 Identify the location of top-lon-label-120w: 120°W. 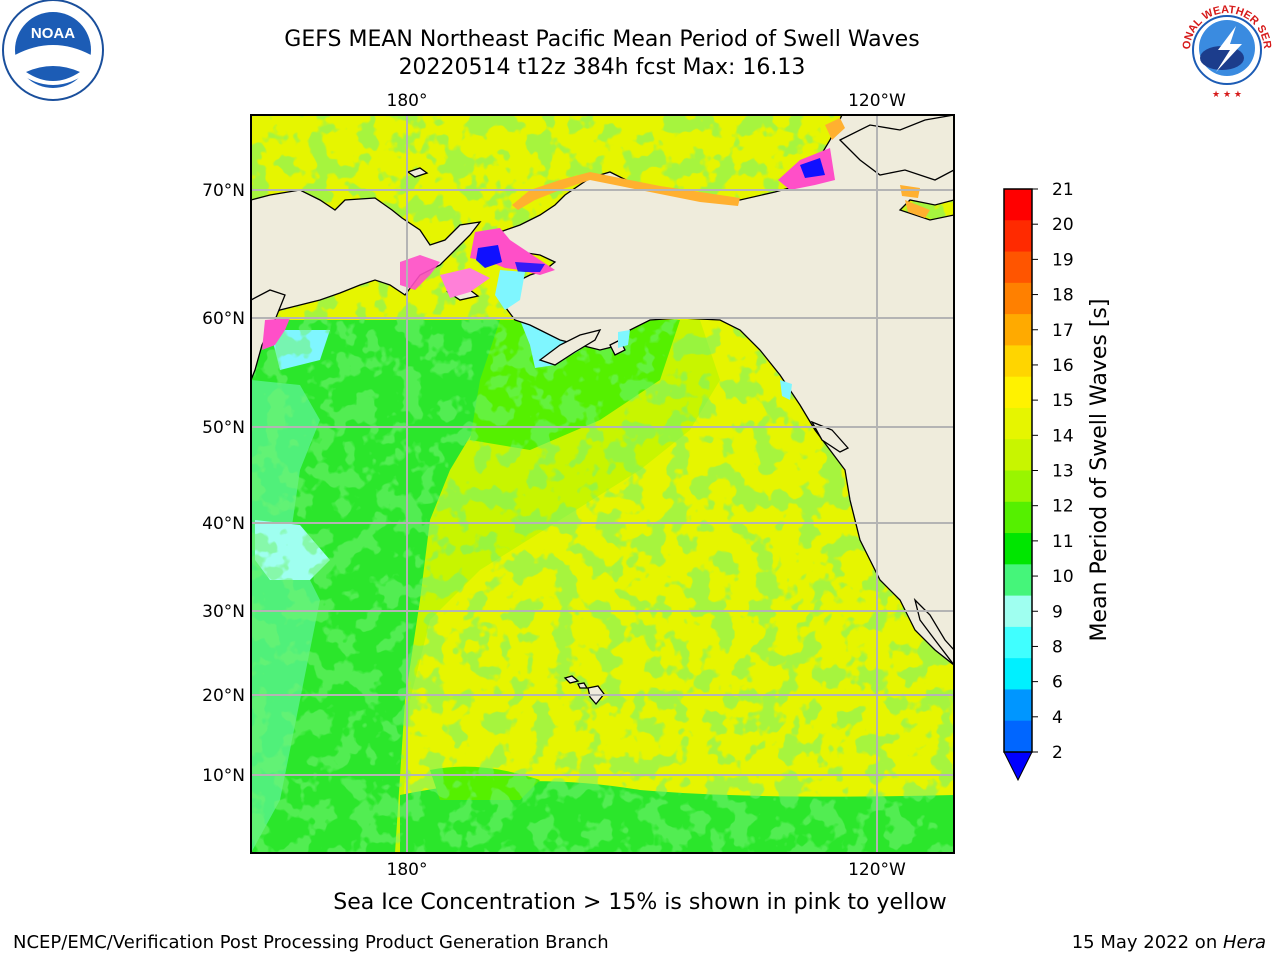
(877, 101).